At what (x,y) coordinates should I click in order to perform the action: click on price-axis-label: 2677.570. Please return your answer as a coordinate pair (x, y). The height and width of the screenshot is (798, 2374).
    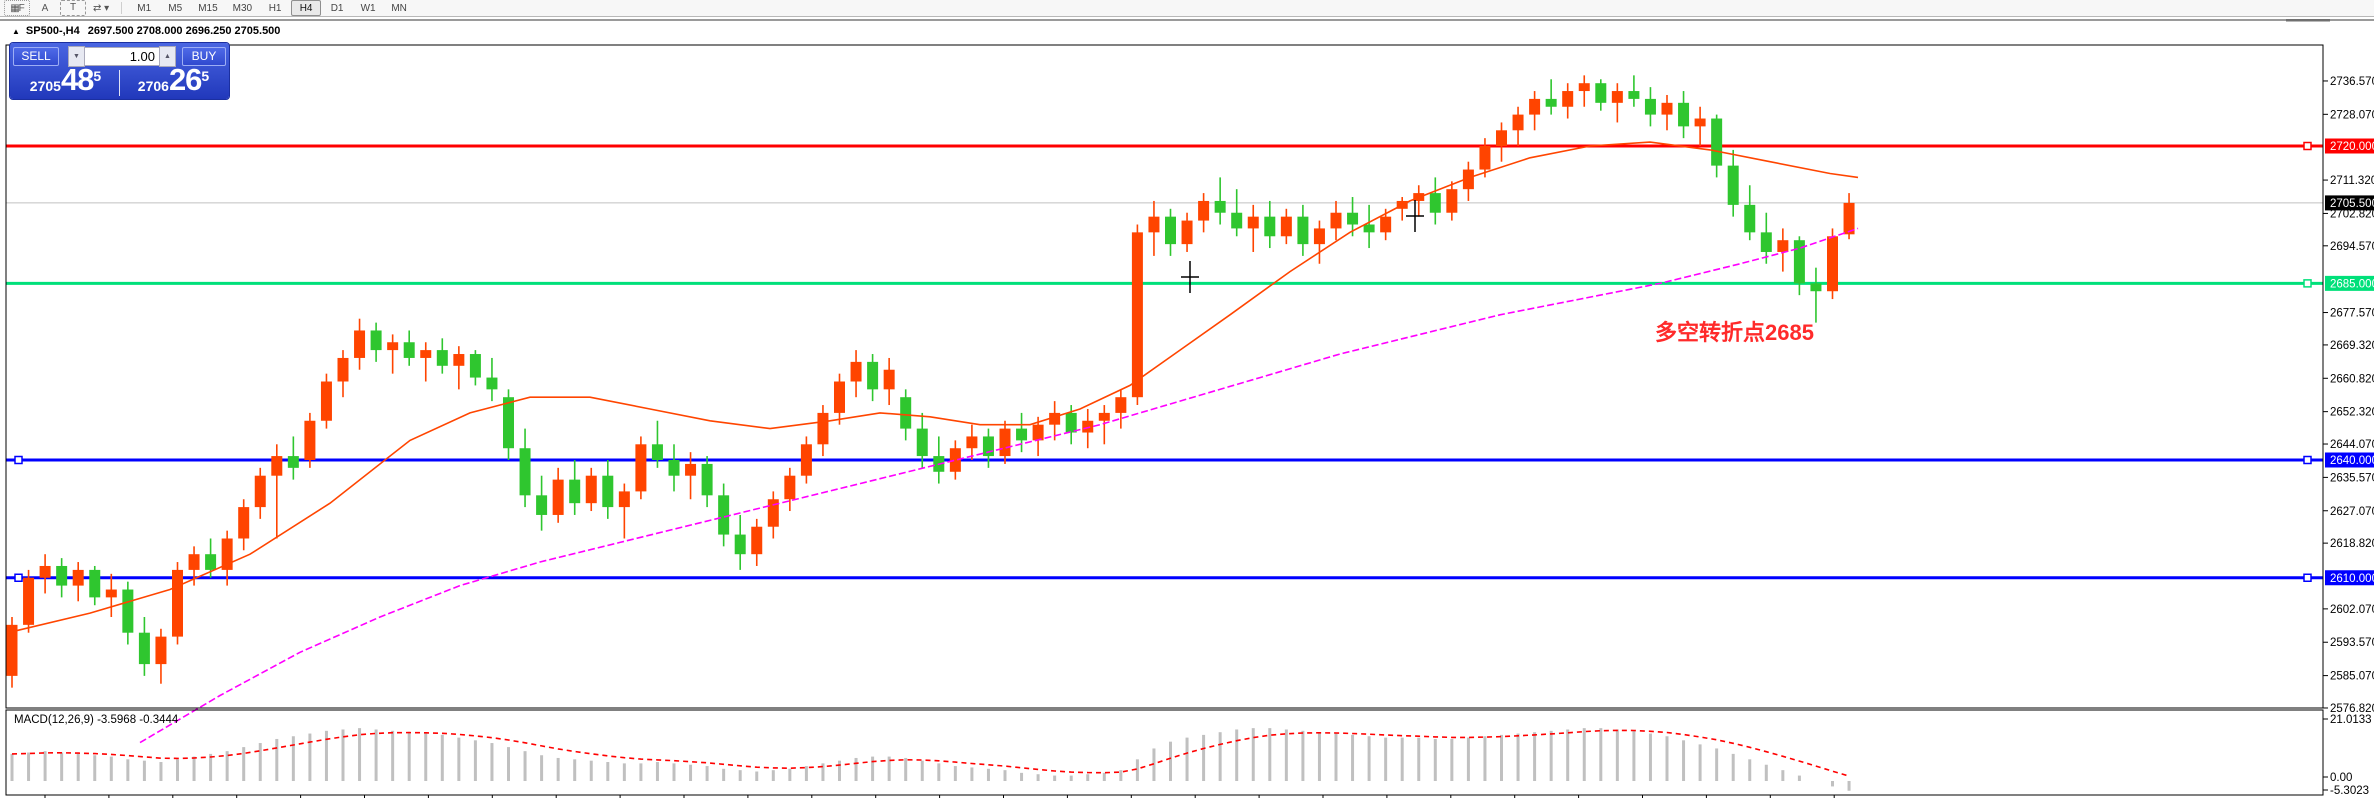
    Looking at the image, I should click on (2352, 314).